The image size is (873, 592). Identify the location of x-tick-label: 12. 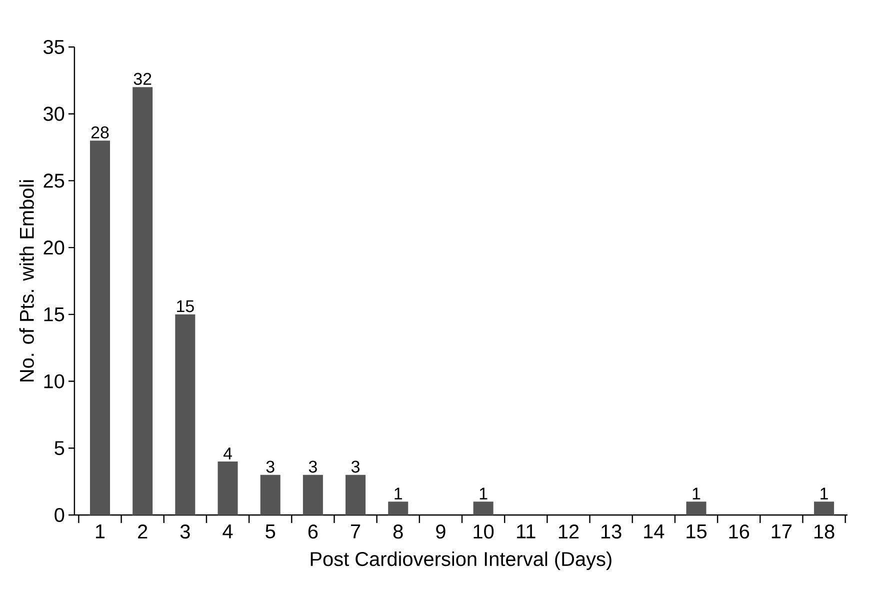
(568, 531).